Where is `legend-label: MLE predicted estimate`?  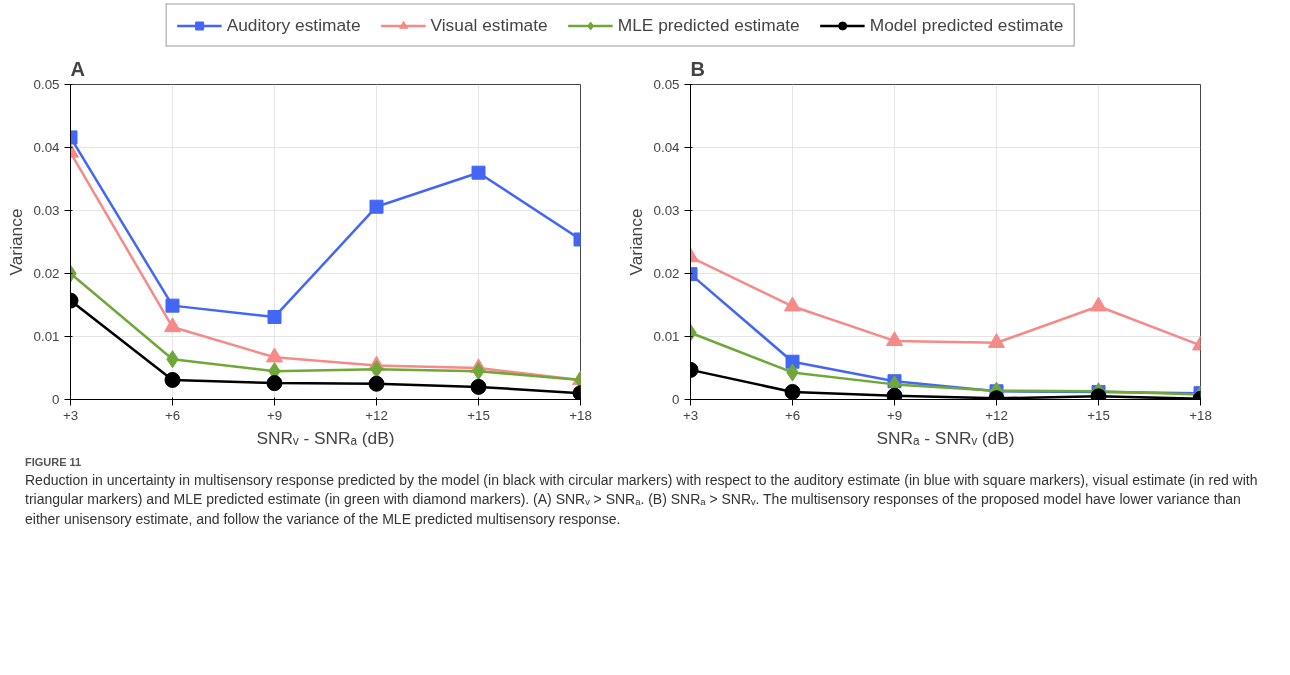
legend-label: MLE predicted estimate is located at coordinates (708, 25).